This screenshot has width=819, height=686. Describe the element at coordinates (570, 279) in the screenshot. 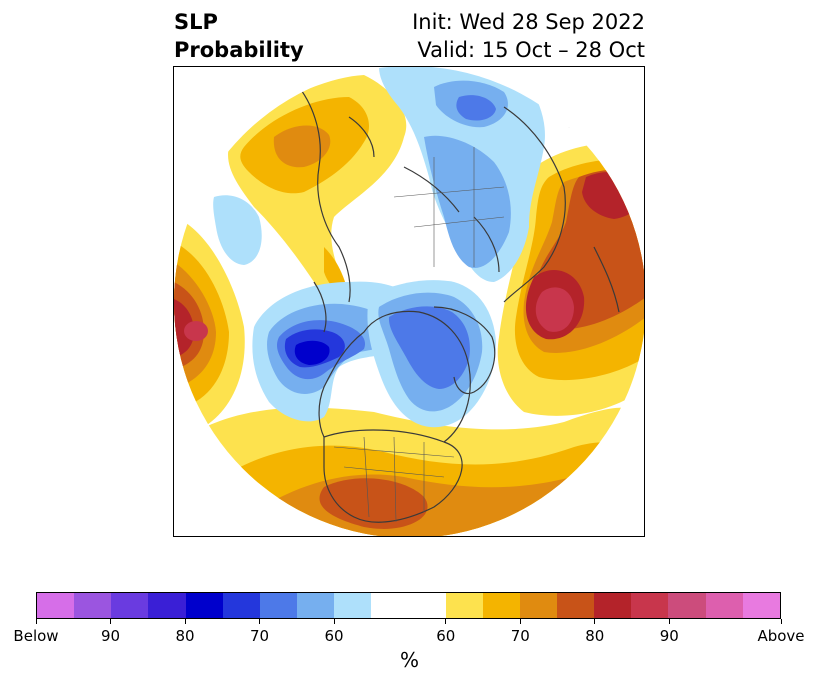

I see `region-above-central-asia` at that location.